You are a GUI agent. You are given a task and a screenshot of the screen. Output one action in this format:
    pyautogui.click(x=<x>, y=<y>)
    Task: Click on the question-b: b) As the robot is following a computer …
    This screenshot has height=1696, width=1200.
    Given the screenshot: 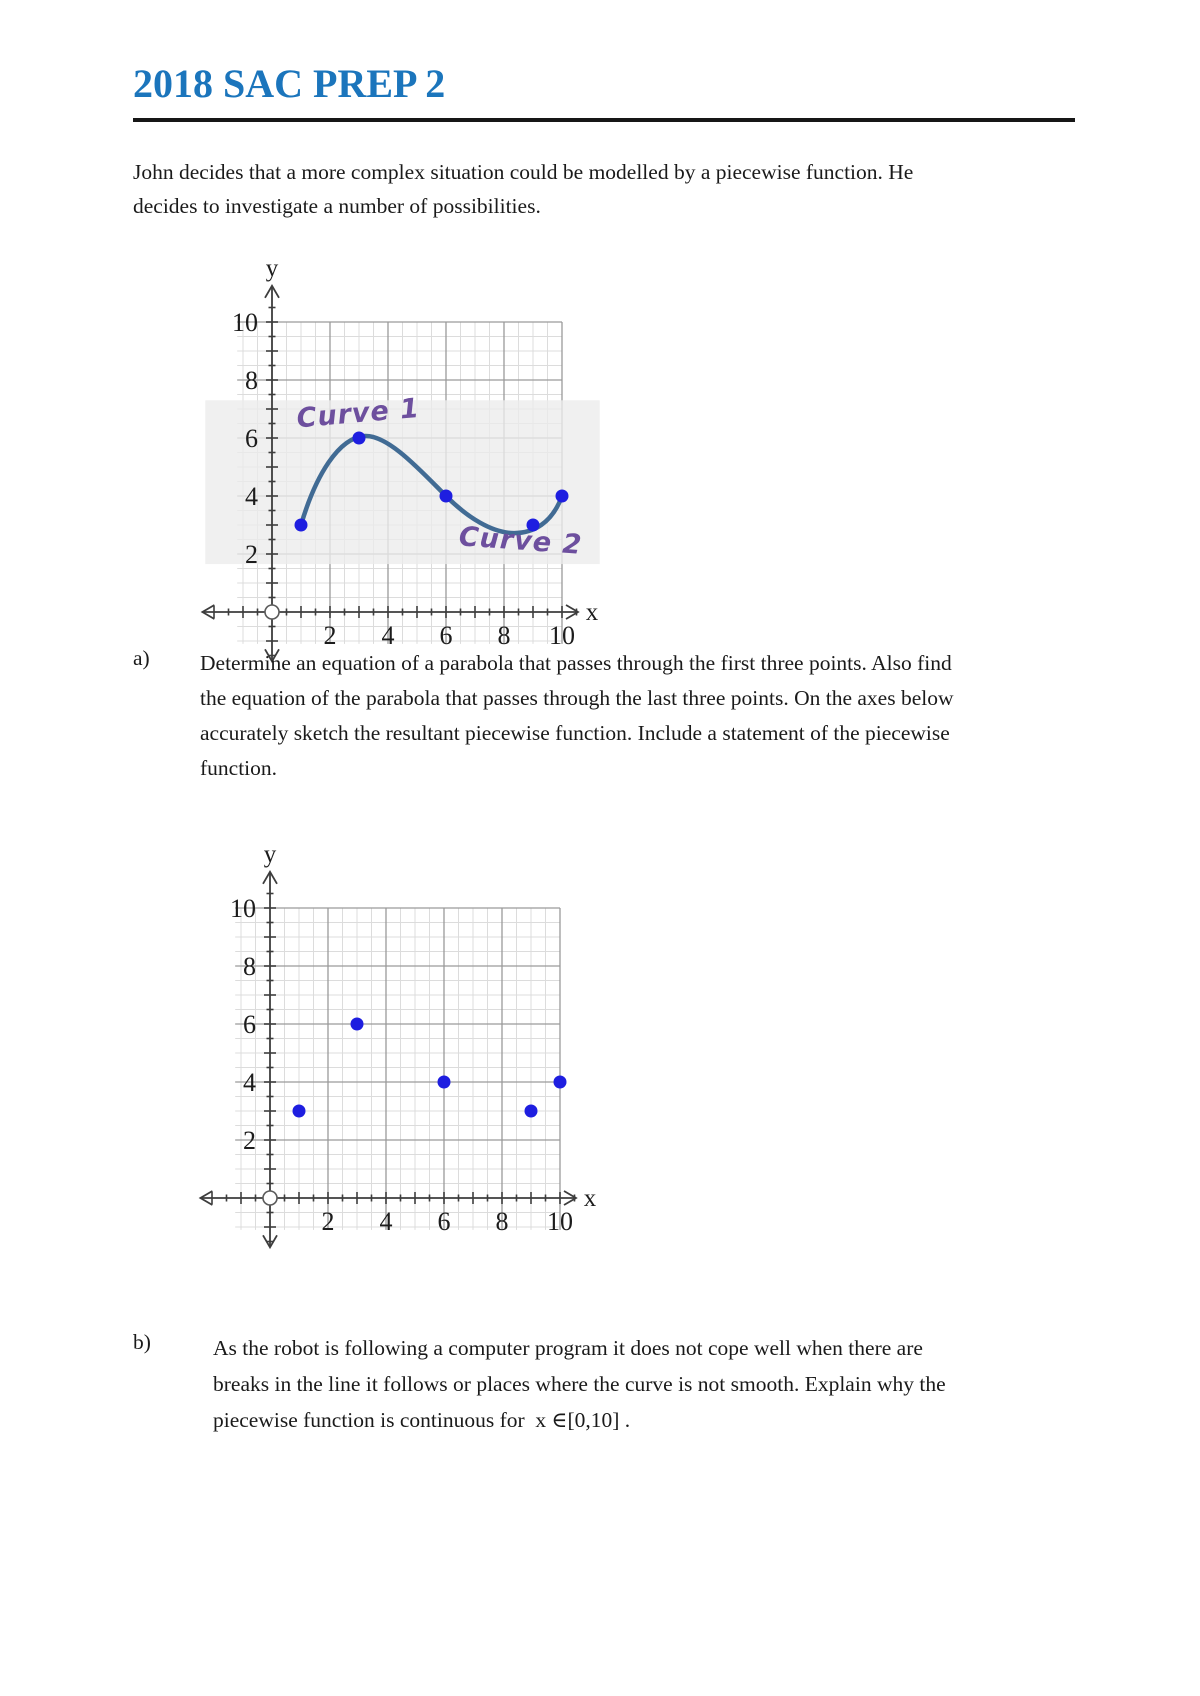 What is the action you would take?
    pyautogui.click(x=539, y=1384)
    